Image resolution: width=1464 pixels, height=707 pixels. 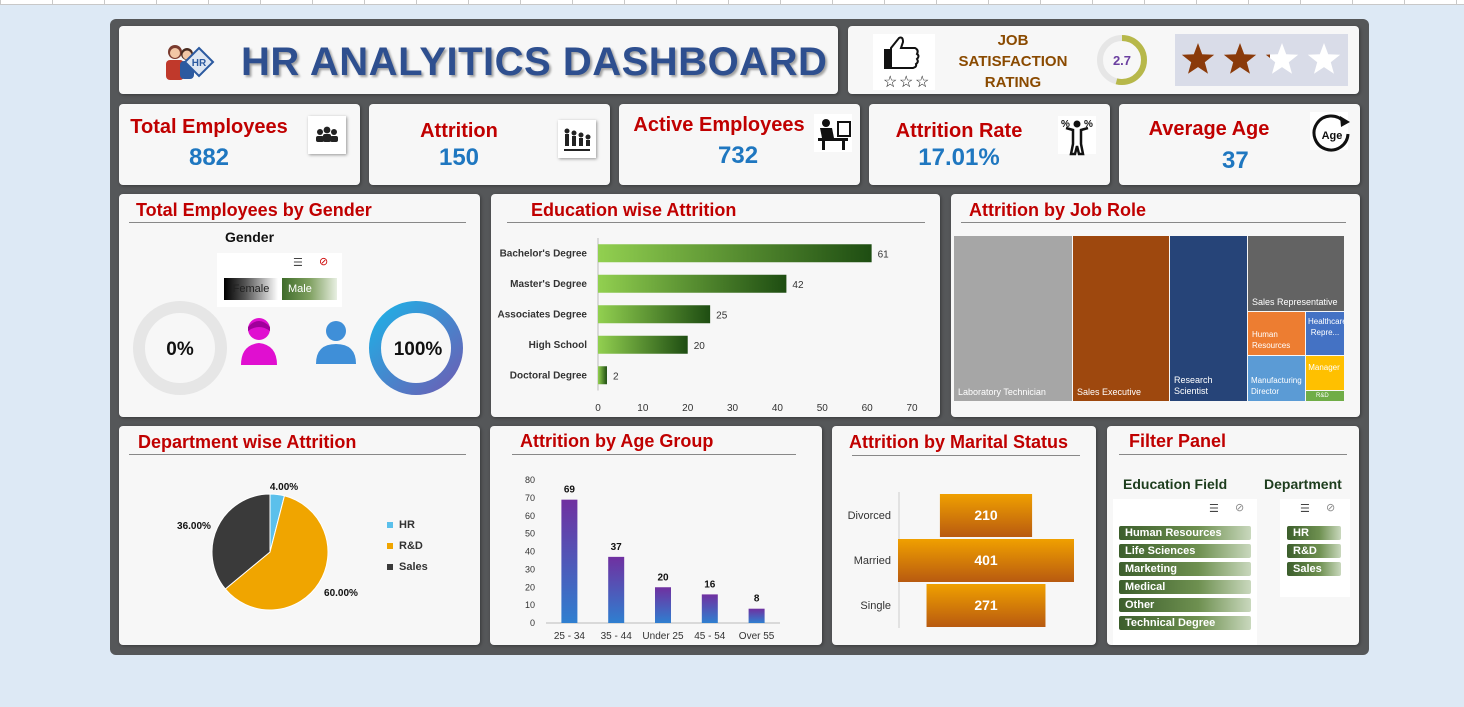 I want to click on slicer-option: Technical Degree, so click(x=1185, y=623).